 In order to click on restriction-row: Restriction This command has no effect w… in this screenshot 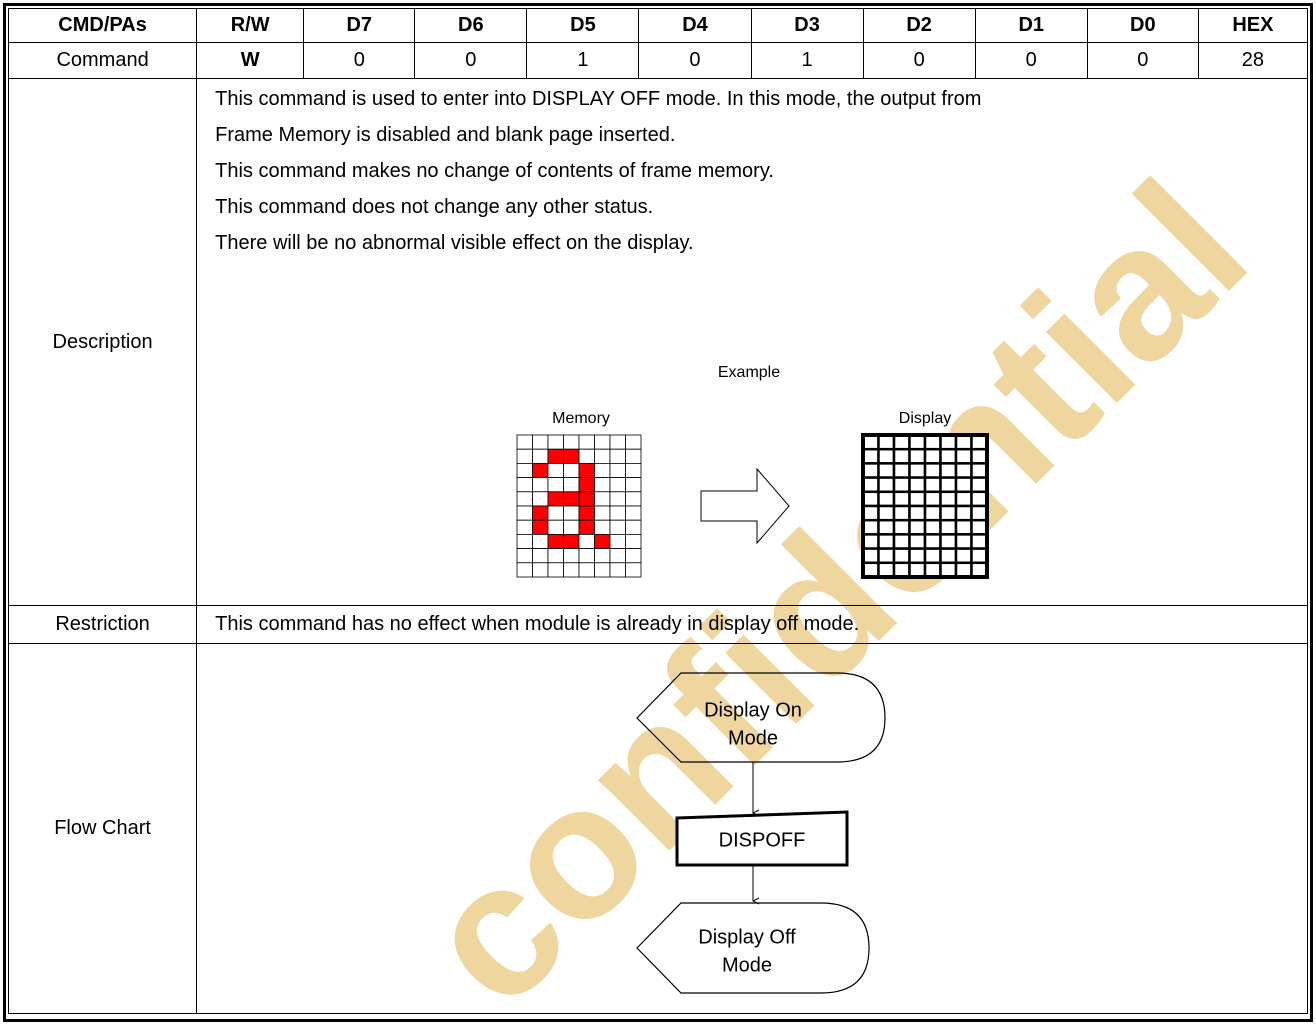, I will do `click(657, 624)`.